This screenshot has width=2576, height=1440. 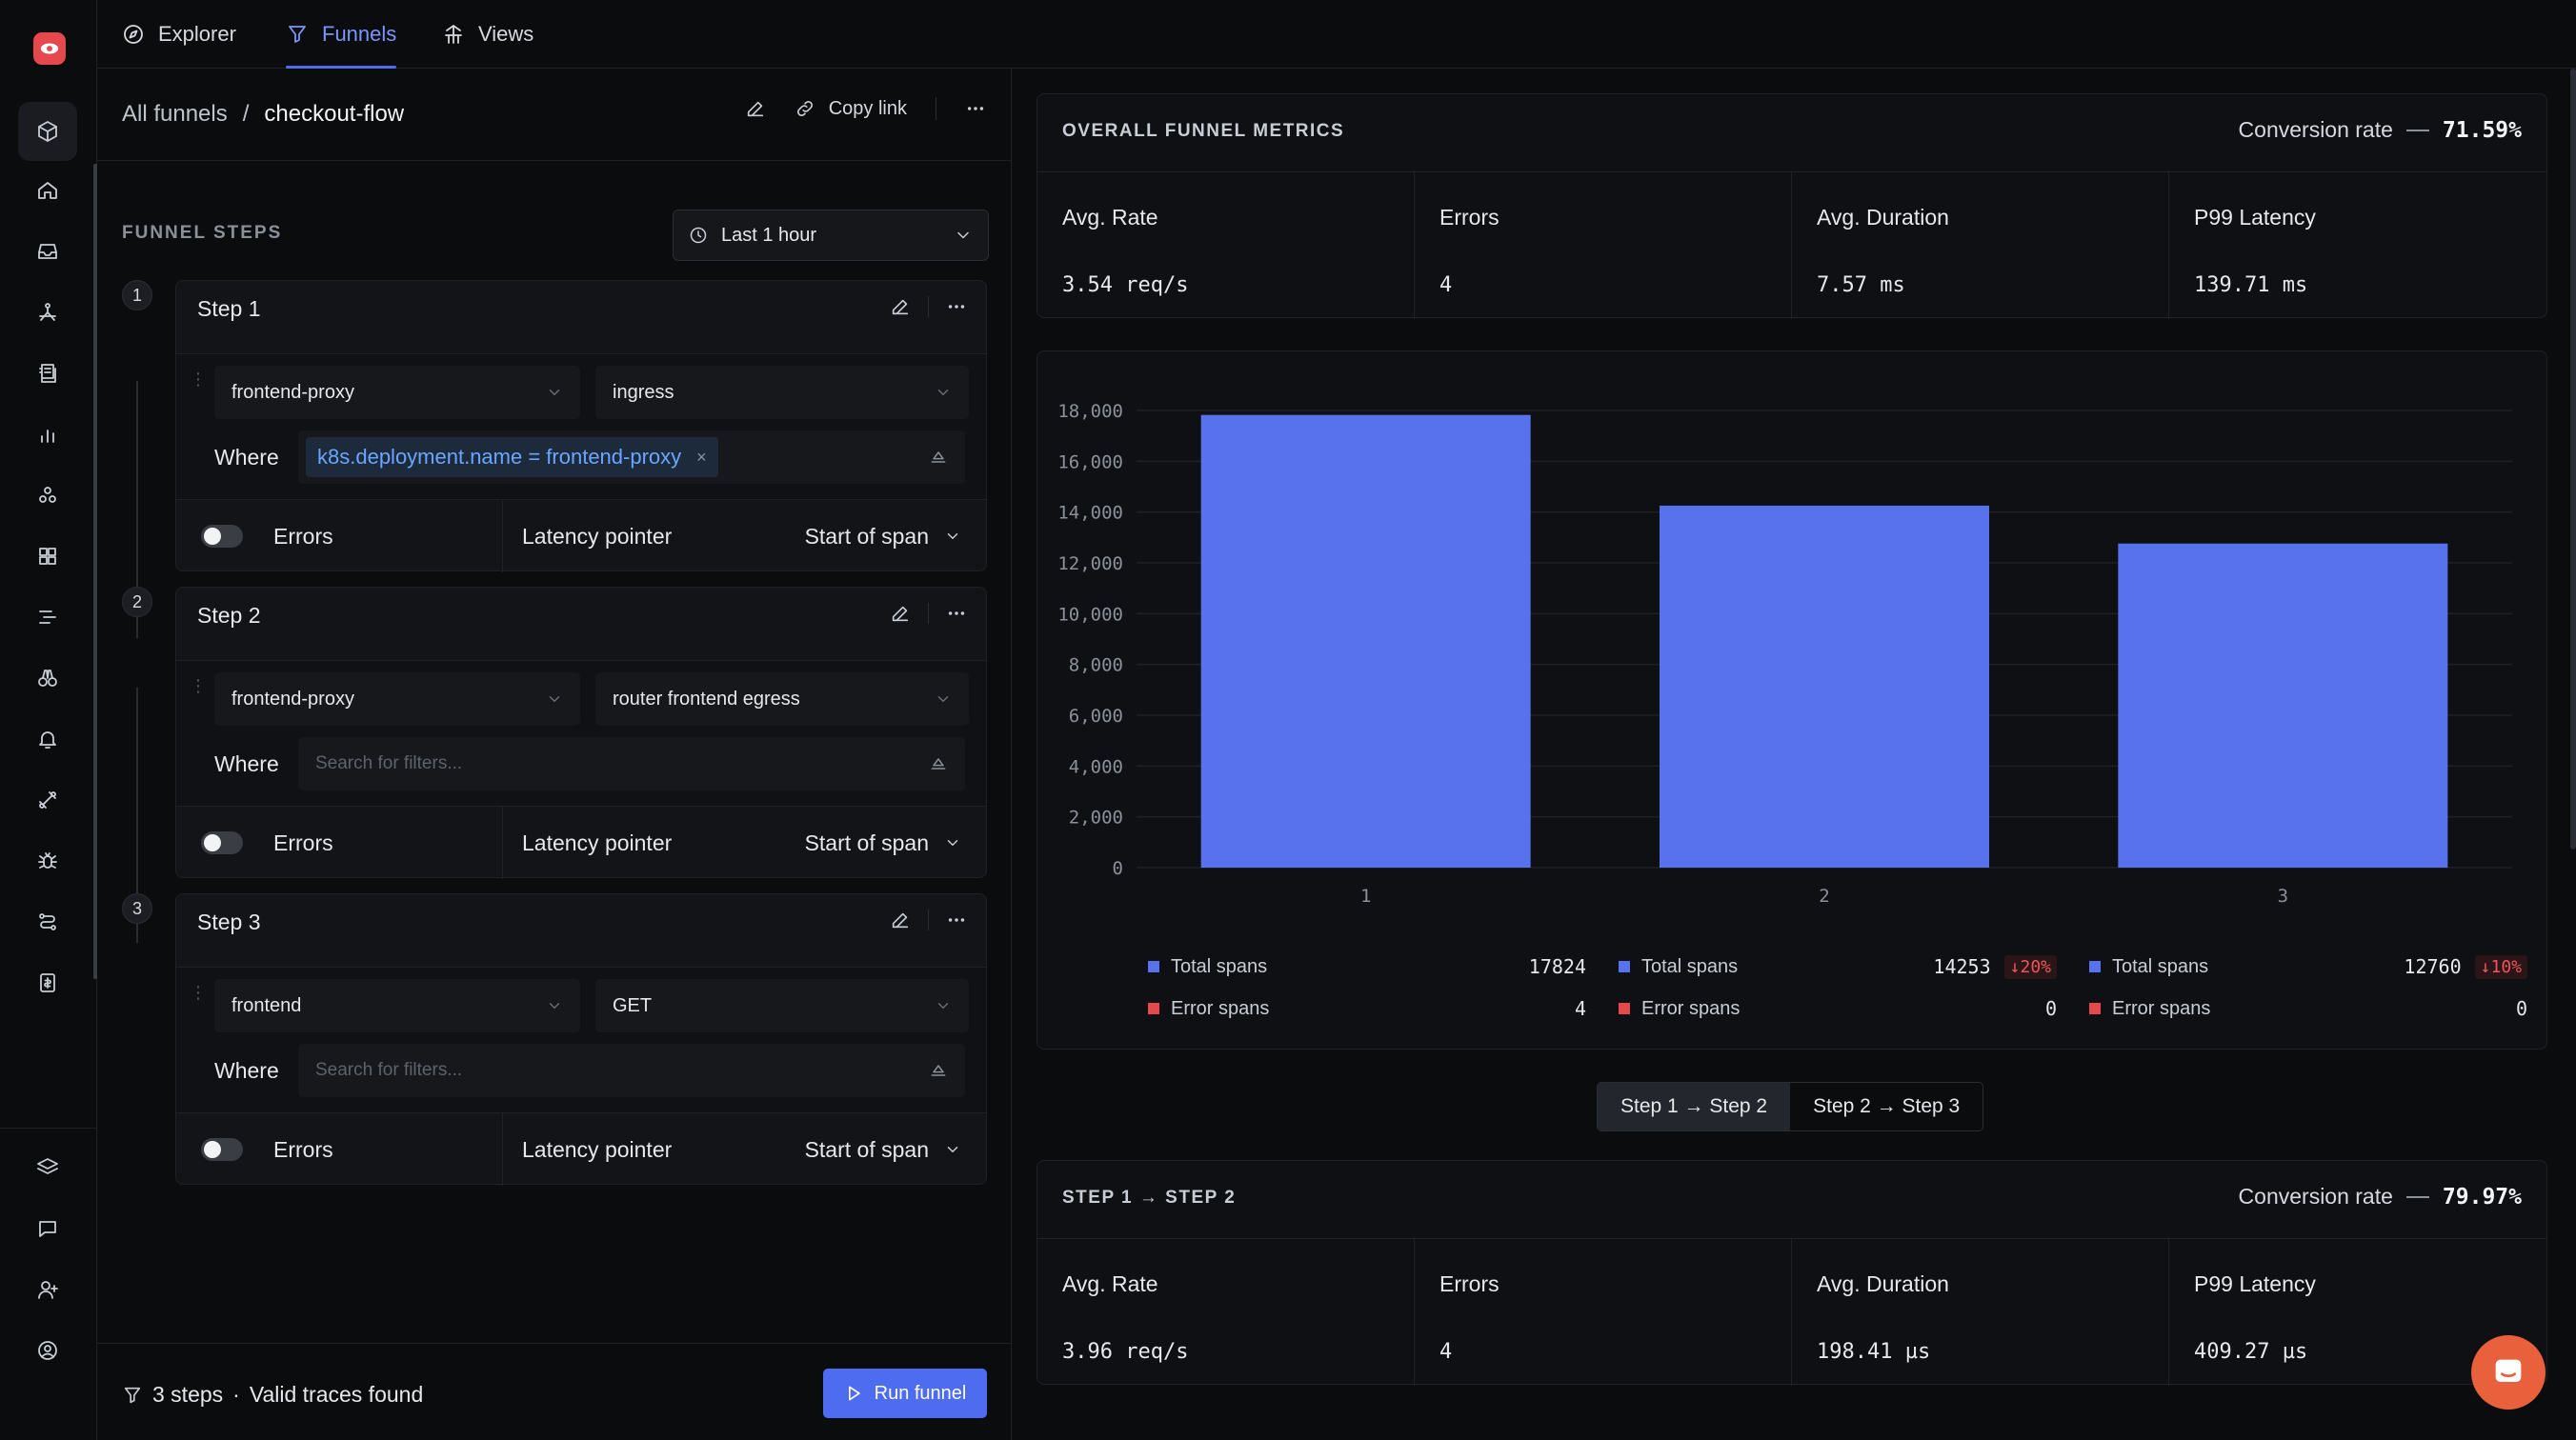 I want to click on clock-icon, so click(x=699, y=235).